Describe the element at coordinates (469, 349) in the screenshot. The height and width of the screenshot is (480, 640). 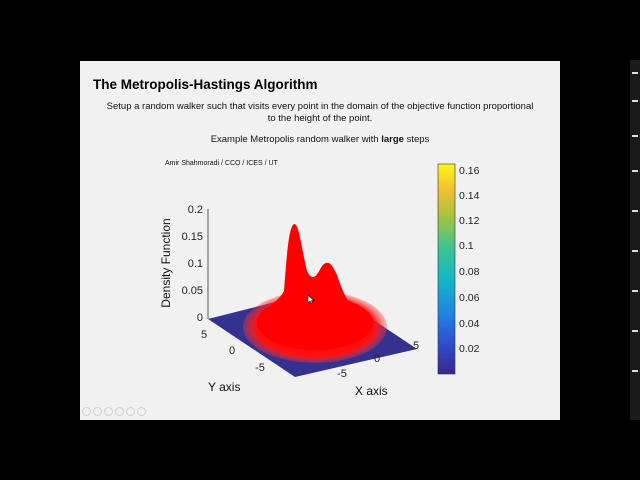
I see `colorbar-tick-label: 0.02` at that location.